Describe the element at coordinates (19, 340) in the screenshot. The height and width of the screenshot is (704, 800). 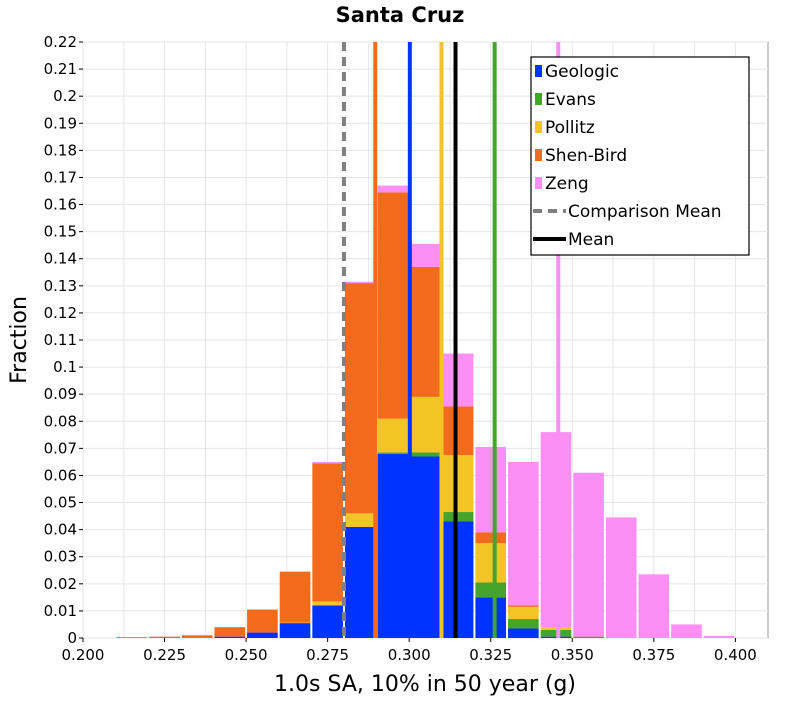
I see `y-axis-label: Fraction` at that location.